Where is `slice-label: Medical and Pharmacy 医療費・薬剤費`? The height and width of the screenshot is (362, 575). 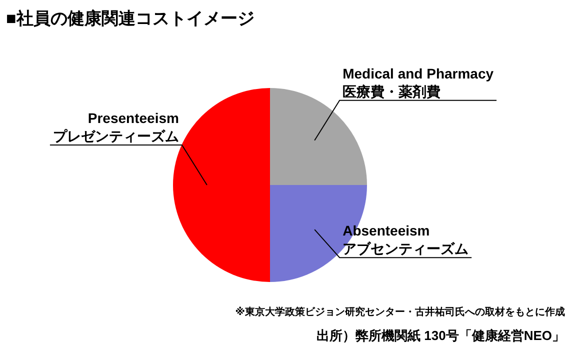
slice-label: Medical and Pharmacy 医療費・薬剤費 is located at coordinates (418, 82).